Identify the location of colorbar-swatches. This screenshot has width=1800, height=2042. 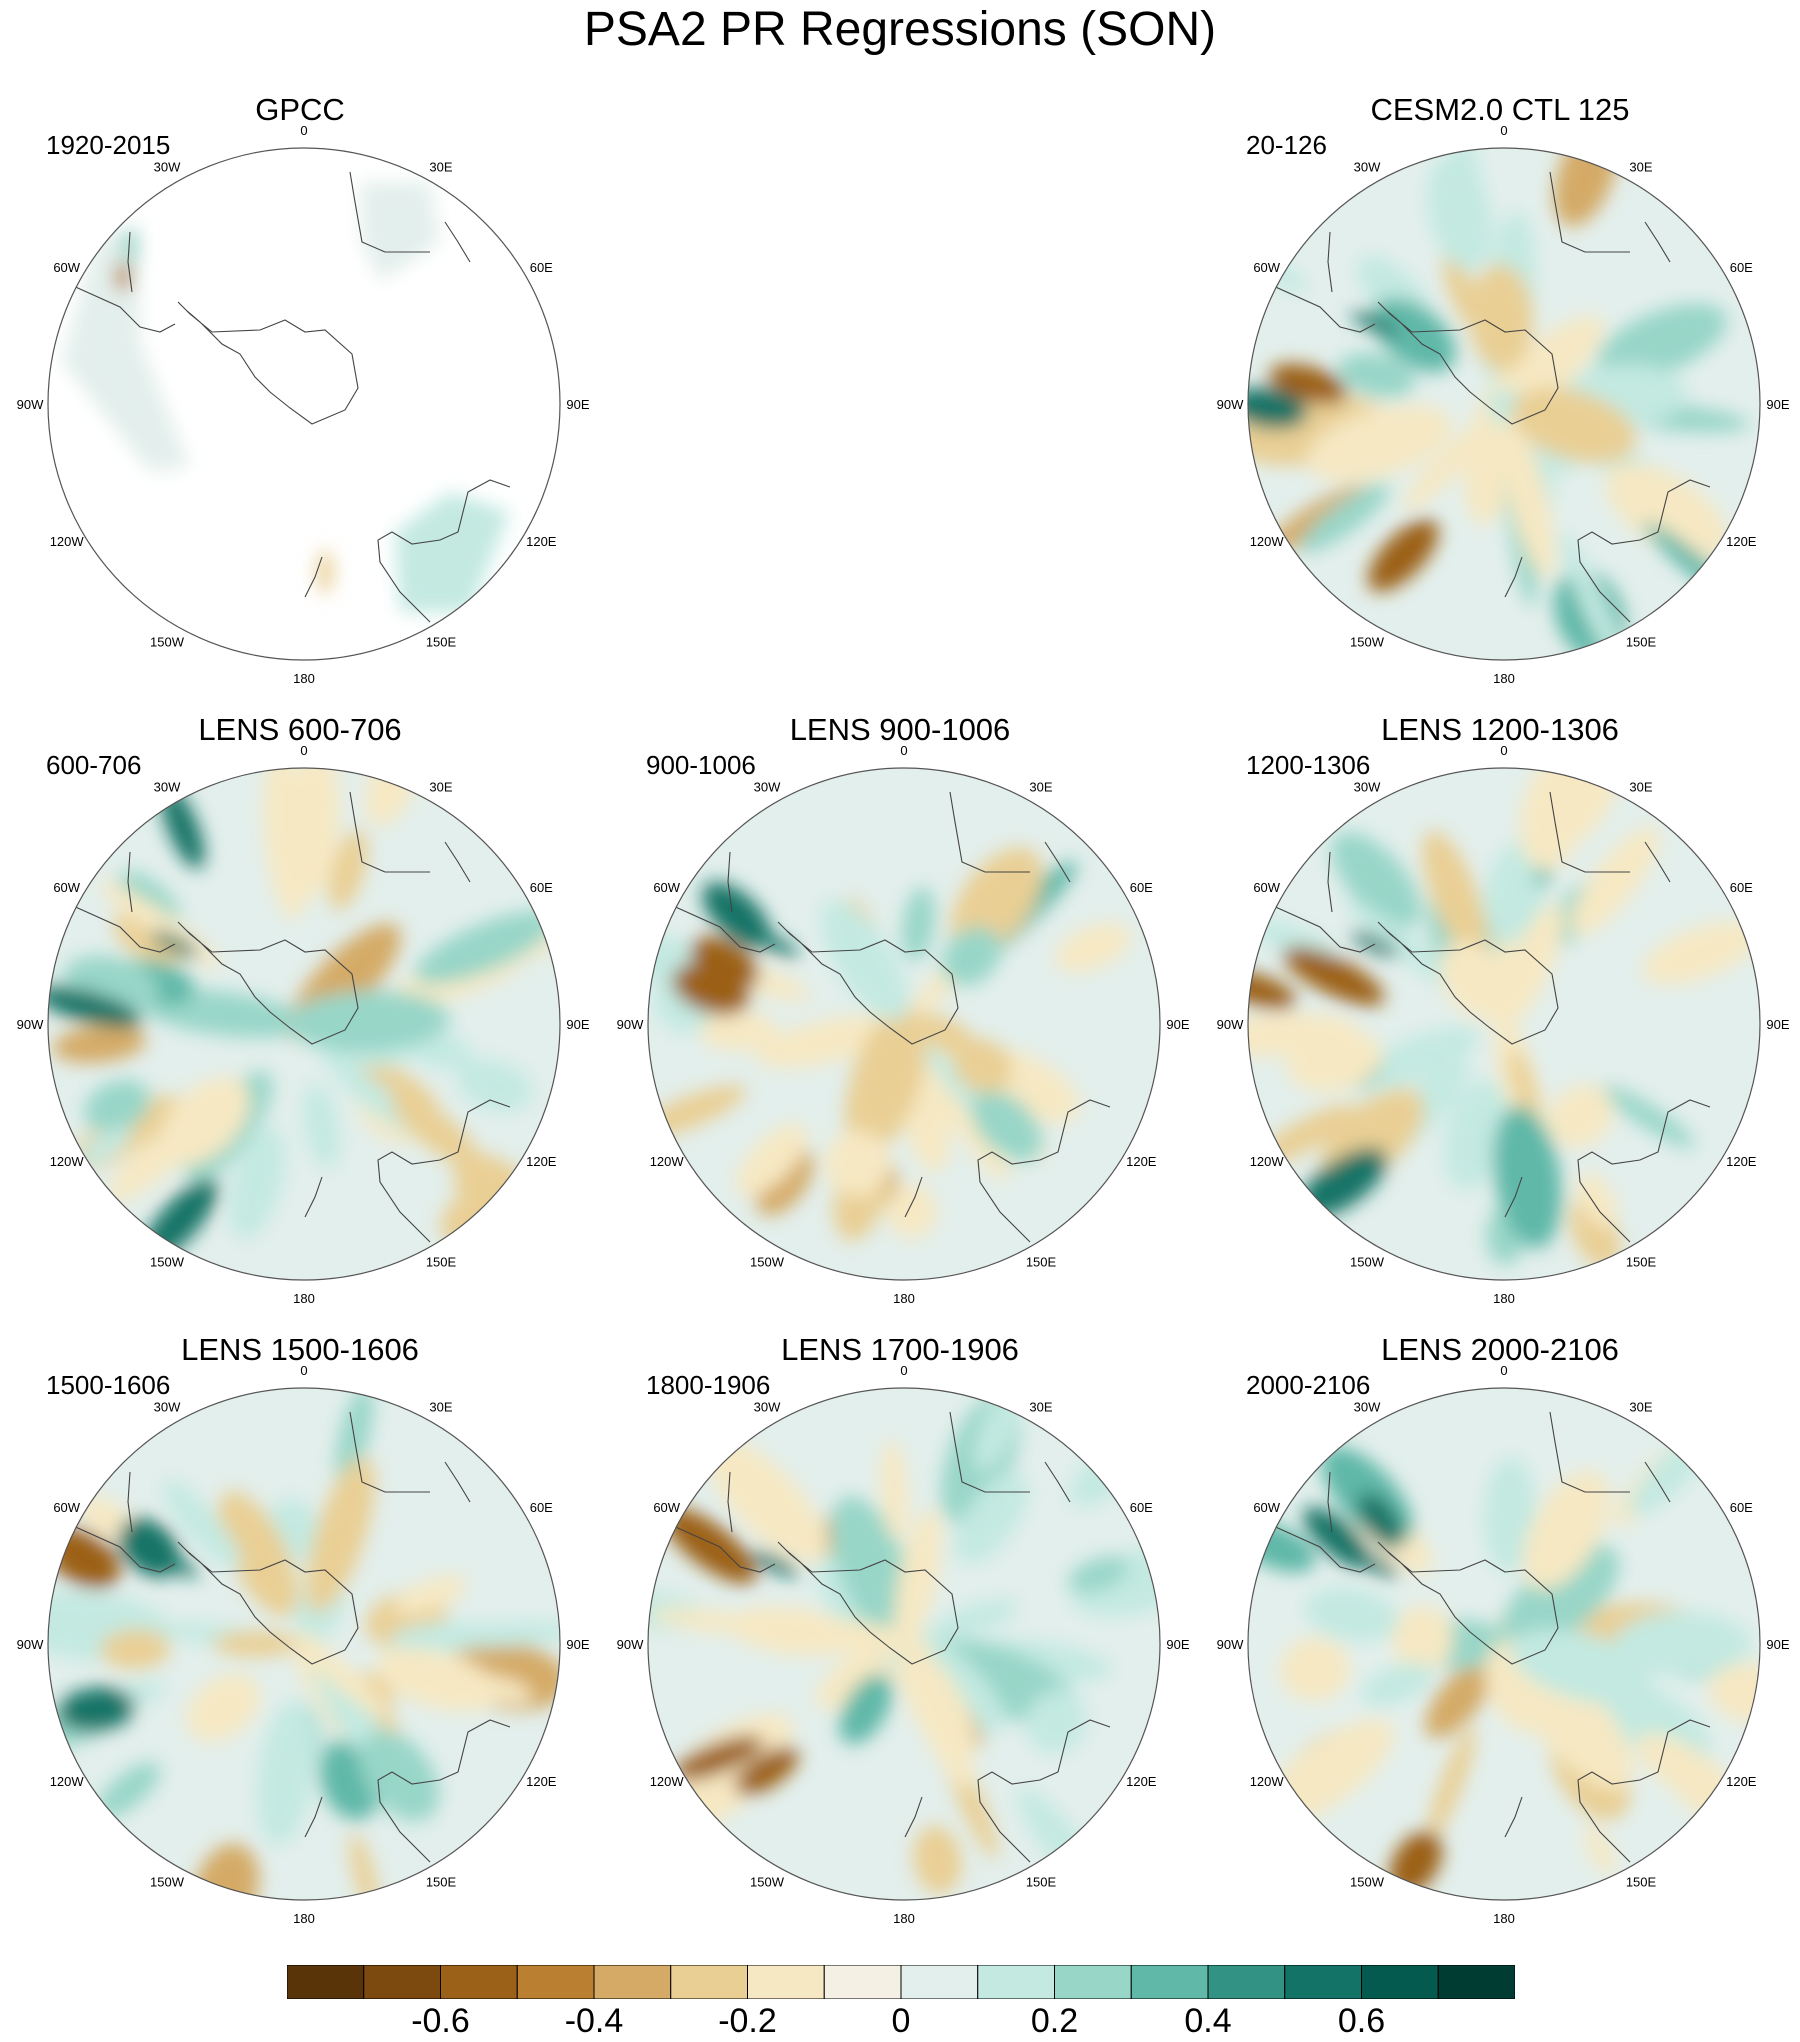
(901, 1982).